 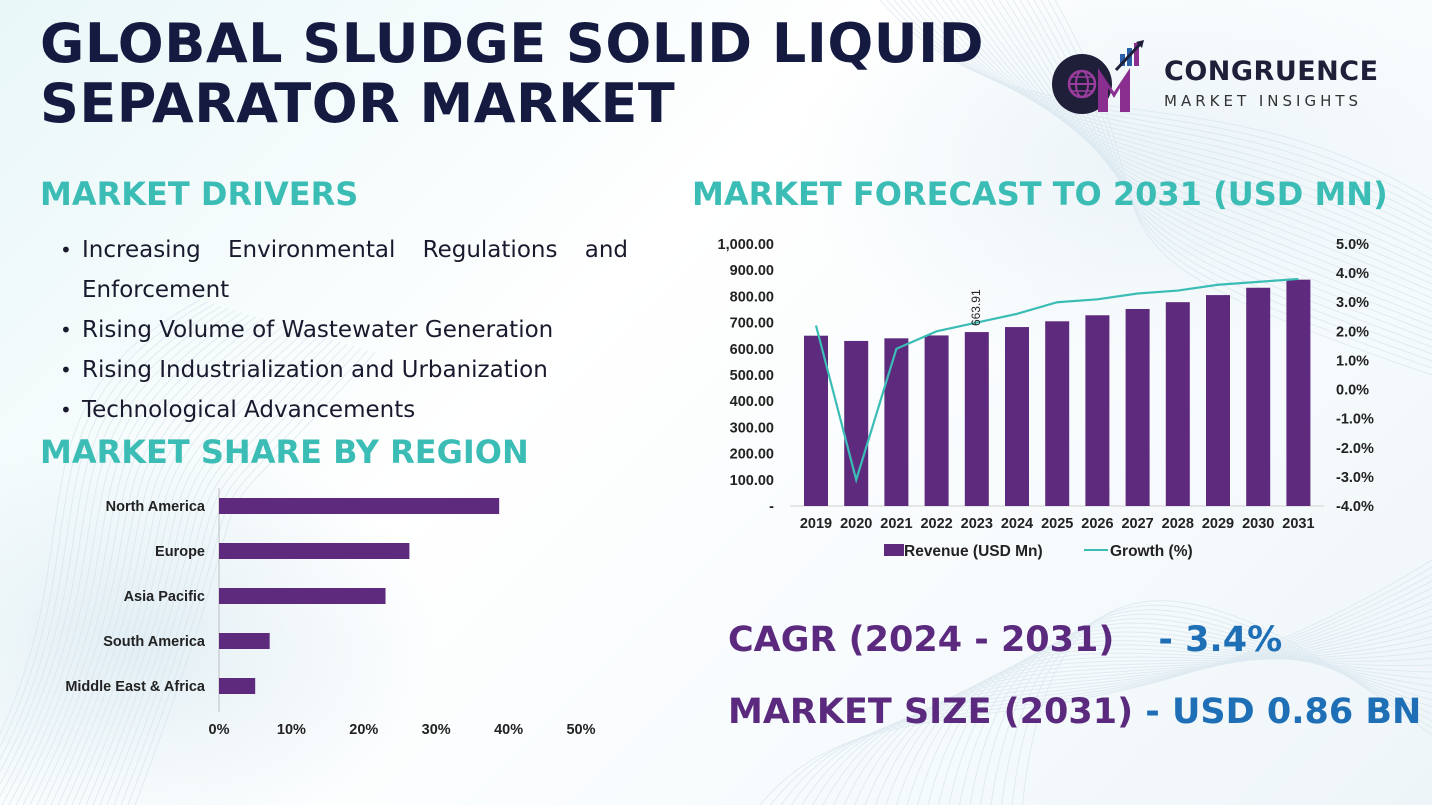 What do you see at coordinates (752, 297) in the screenshot?
I see `forecast-left-tick: 800.00` at bounding box center [752, 297].